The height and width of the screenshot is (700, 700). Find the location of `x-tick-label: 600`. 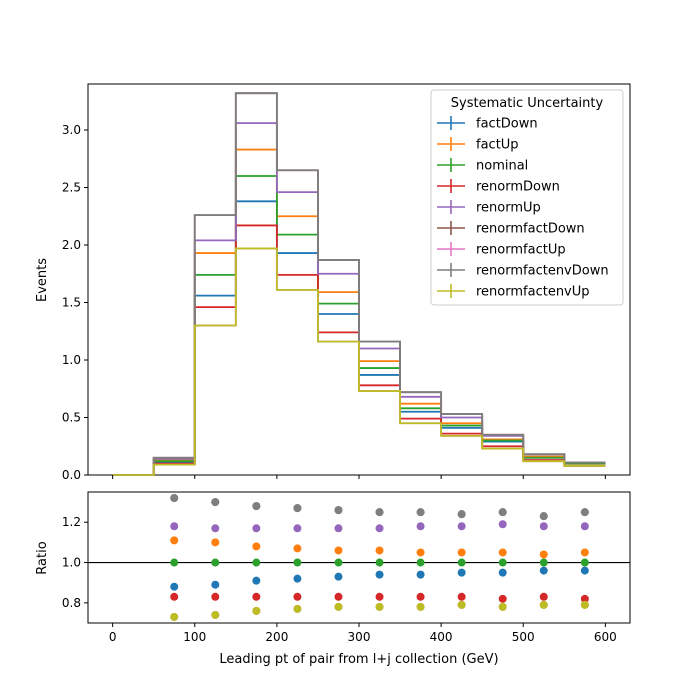

x-tick-label: 600 is located at coordinates (605, 637).